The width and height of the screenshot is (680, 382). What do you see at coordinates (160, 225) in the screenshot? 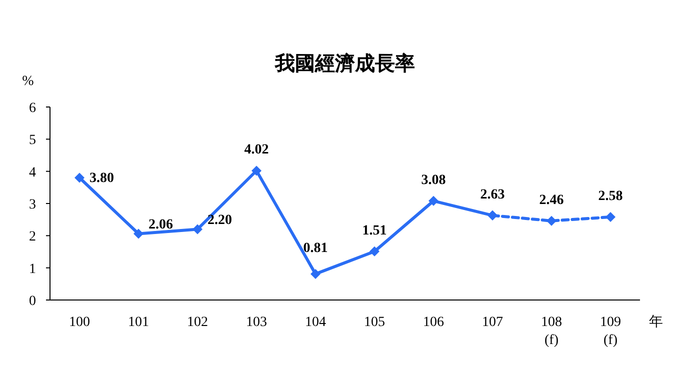
I see `data-label: 2.06` at bounding box center [160, 225].